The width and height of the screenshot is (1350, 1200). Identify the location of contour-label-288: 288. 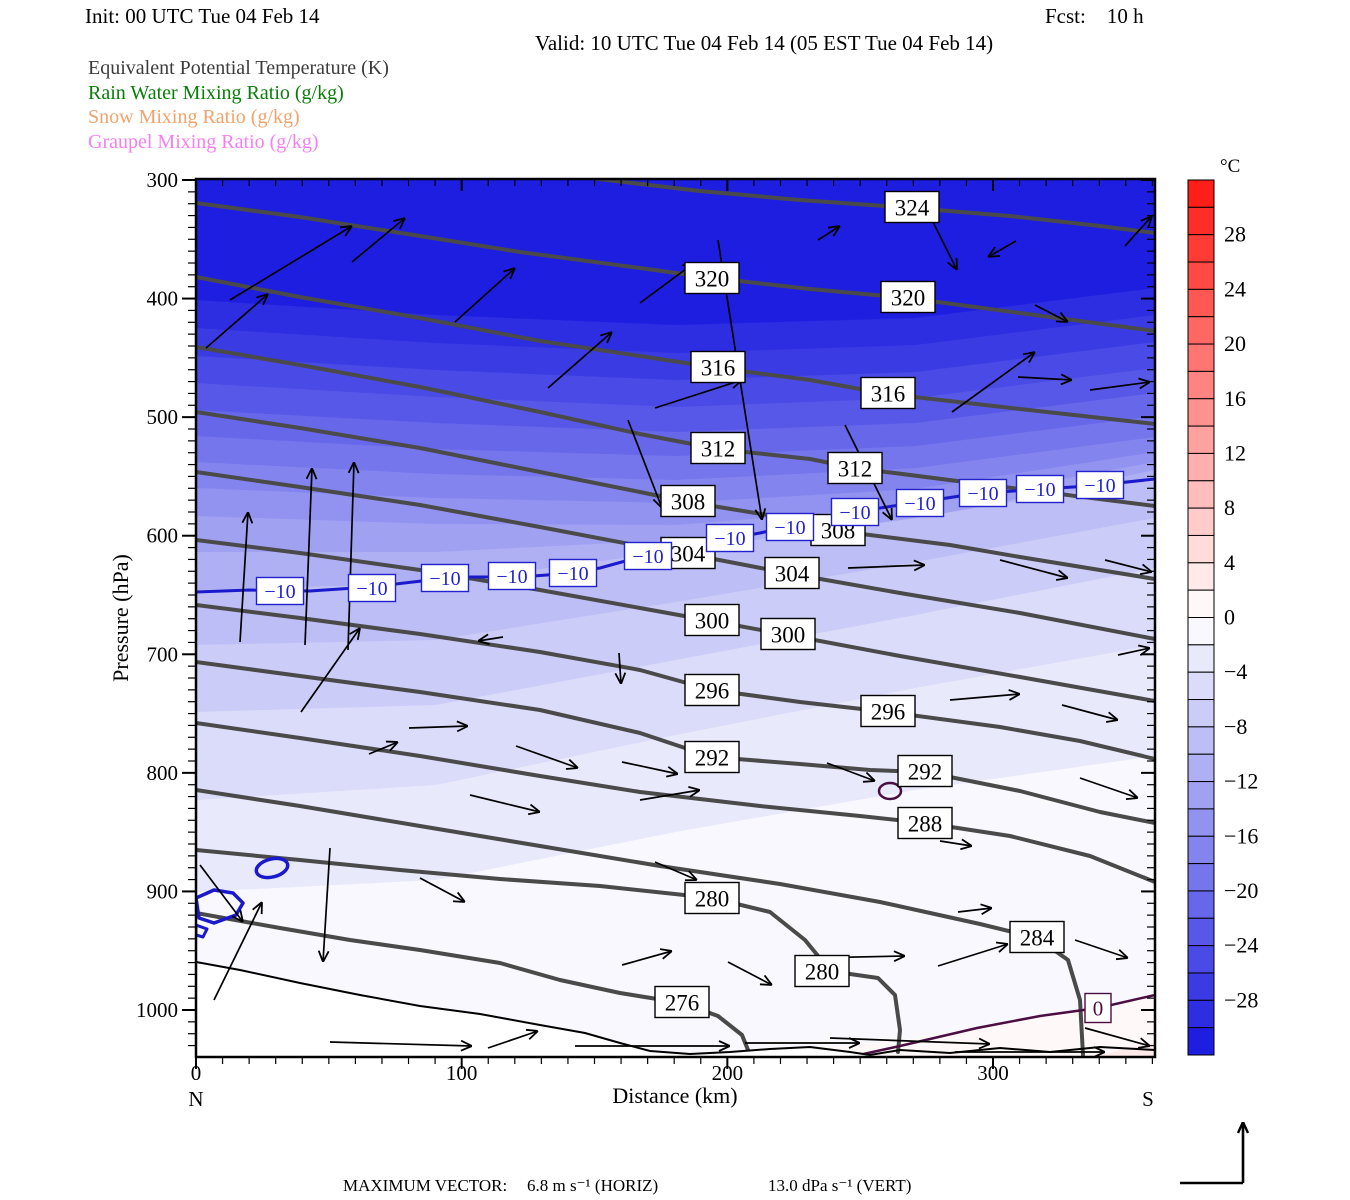
(925, 823).